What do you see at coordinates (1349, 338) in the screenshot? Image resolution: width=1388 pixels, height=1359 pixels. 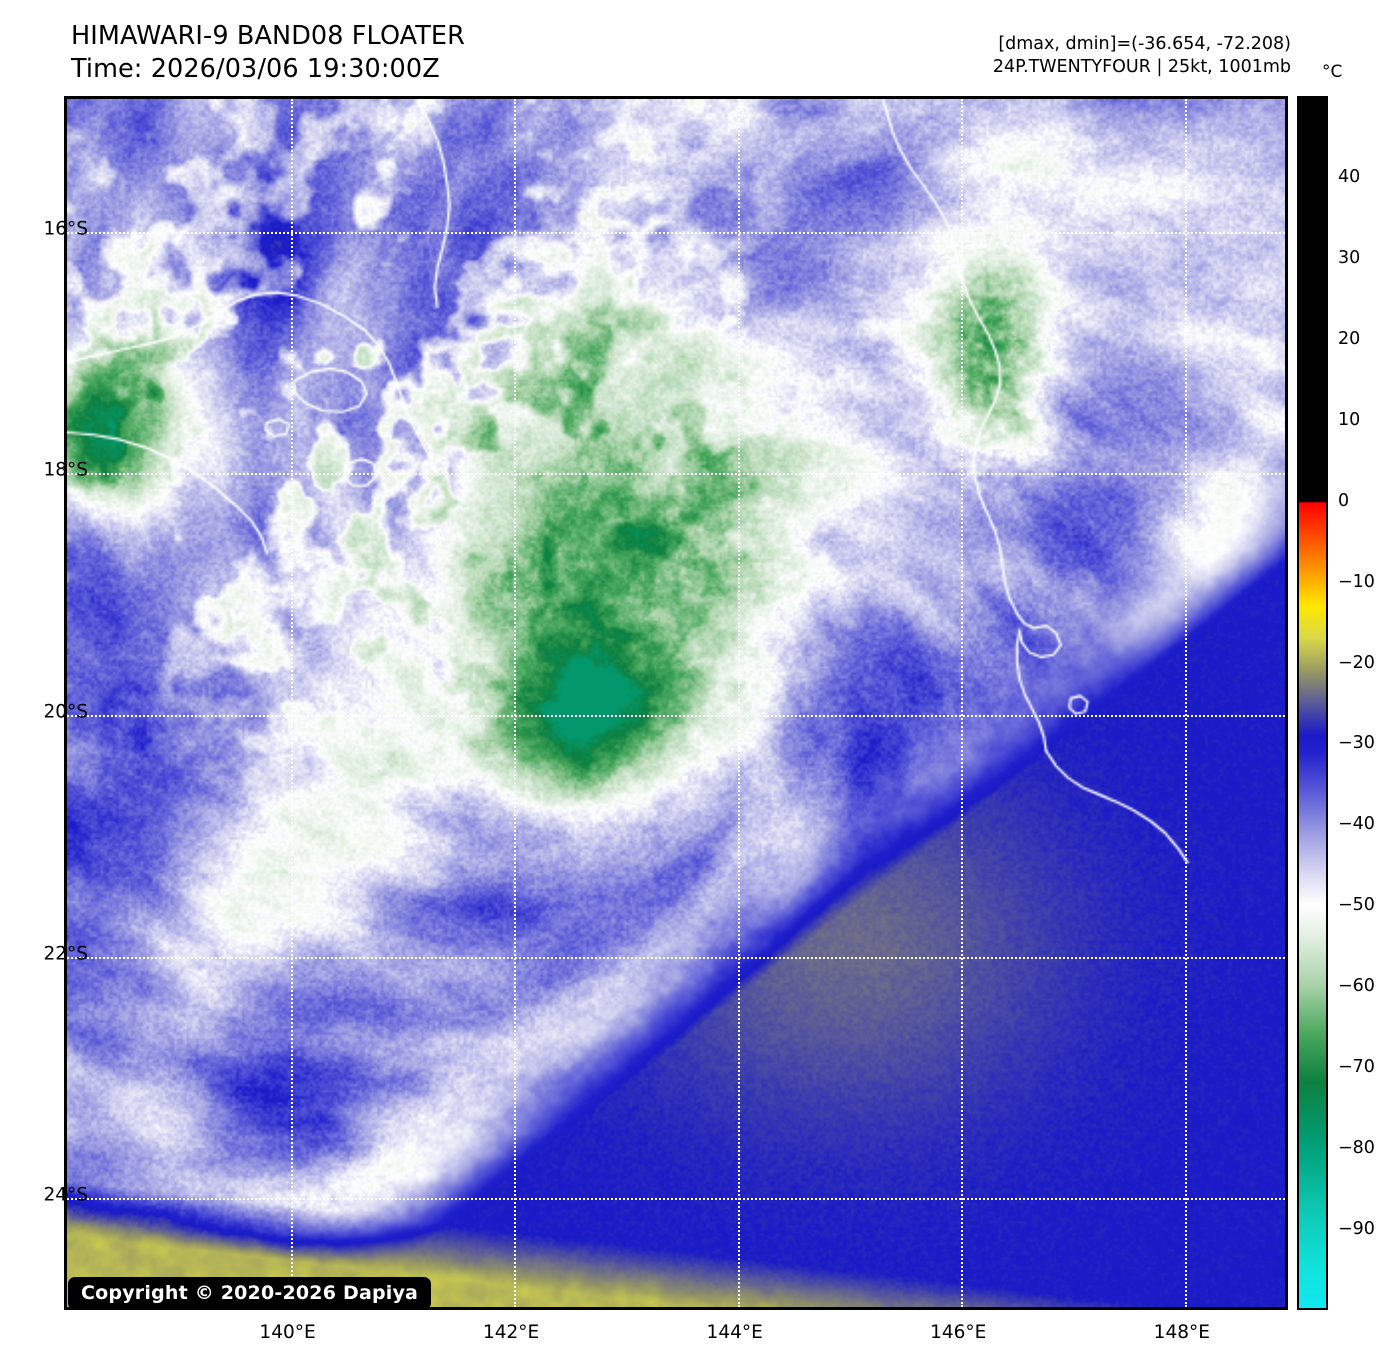 I see `colorbar-tick-label: 20` at bounding box center [1349, 338].